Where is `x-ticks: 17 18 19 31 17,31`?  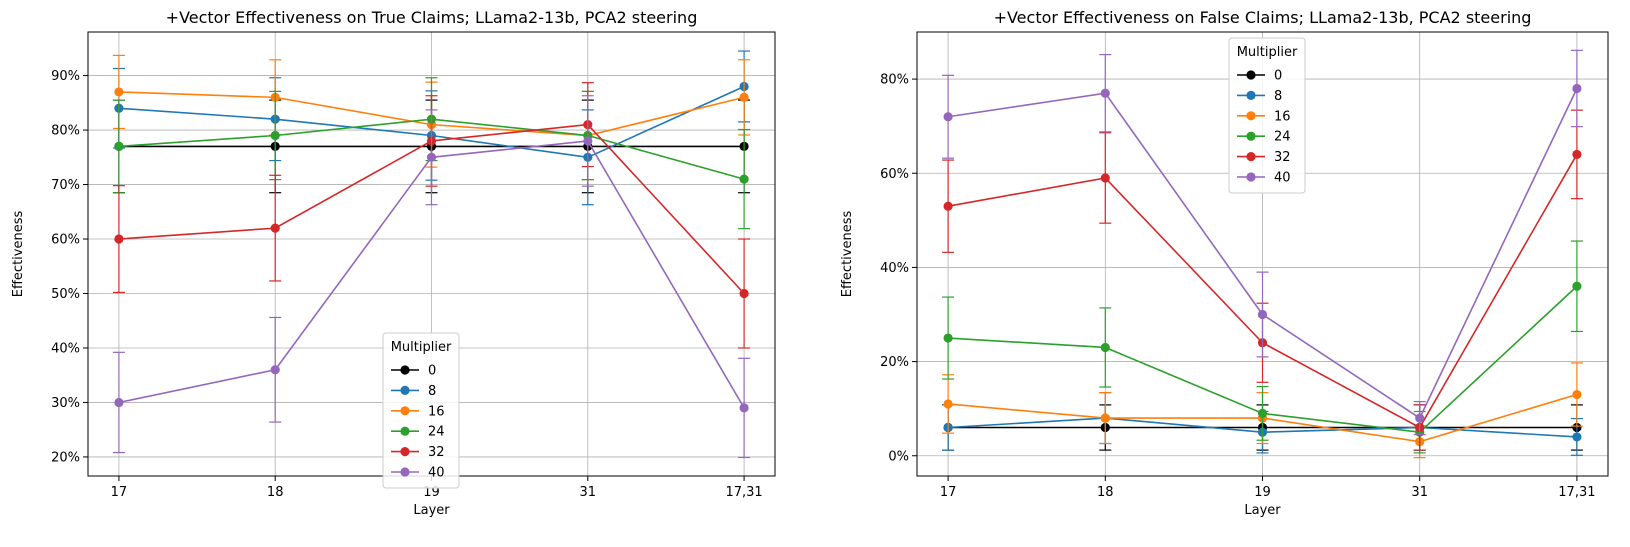 x-ticks: 17 18 19 31 17,31 is located at coordinates (437, 488).